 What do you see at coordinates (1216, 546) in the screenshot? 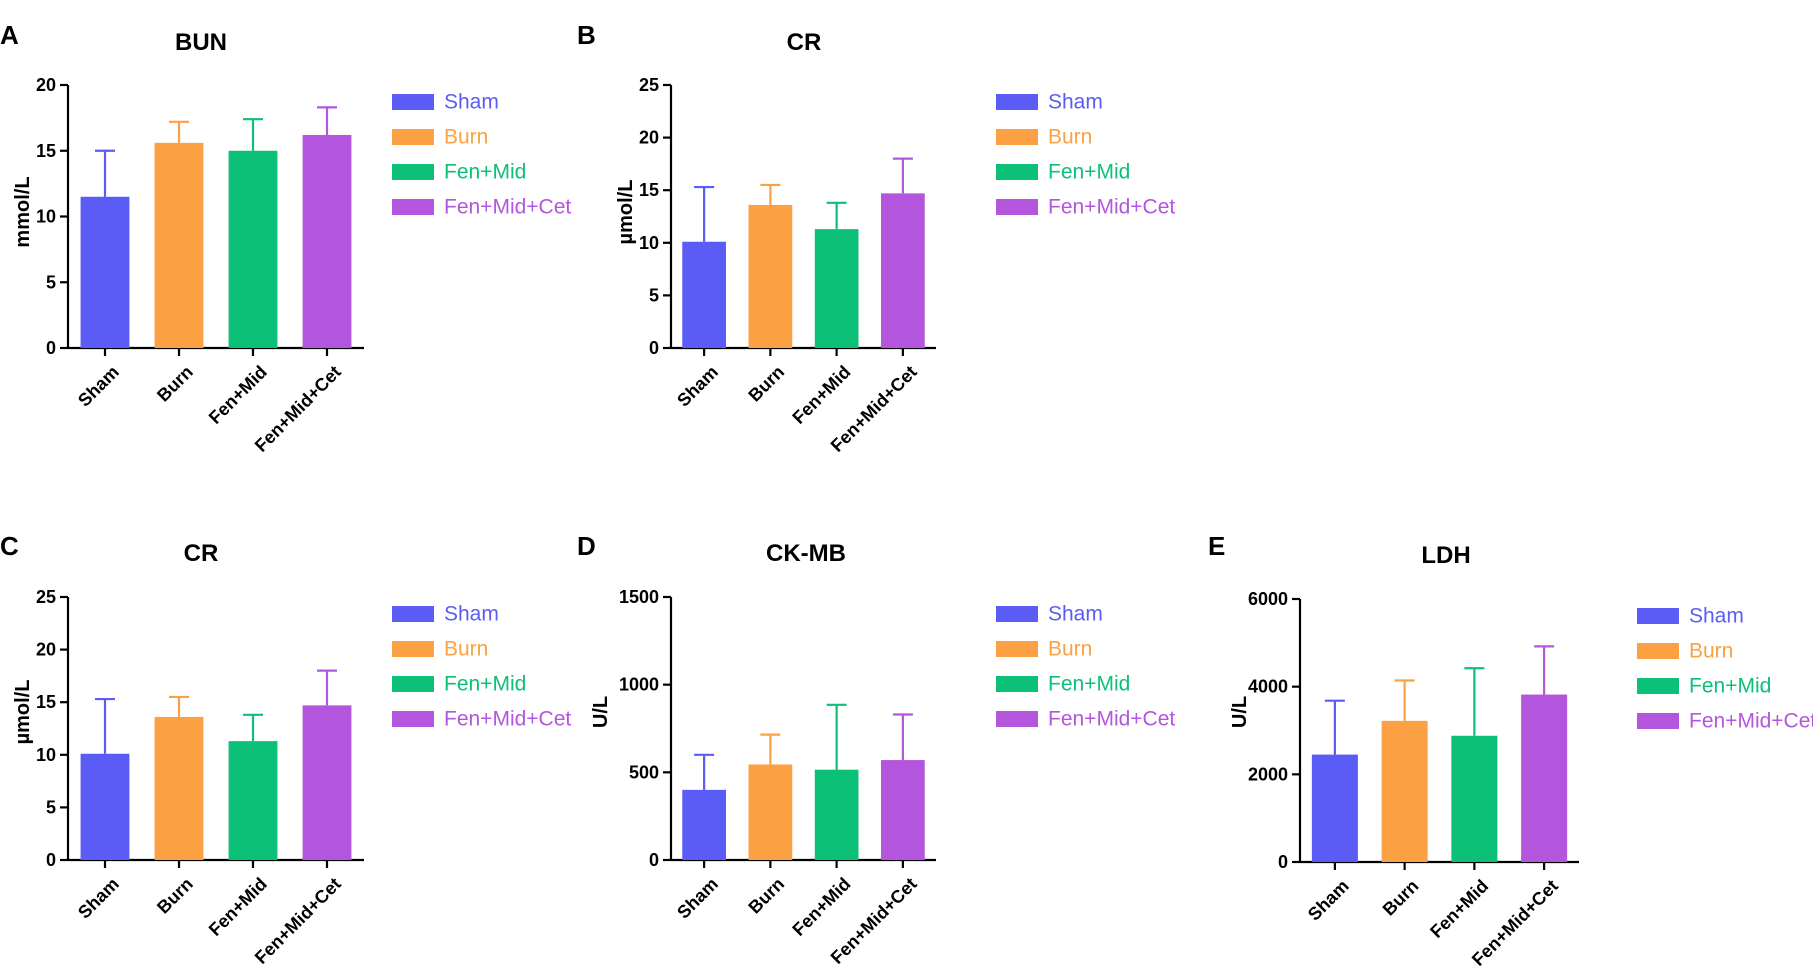
I see `panel-letter: E` at bounding box center [1216, 546].